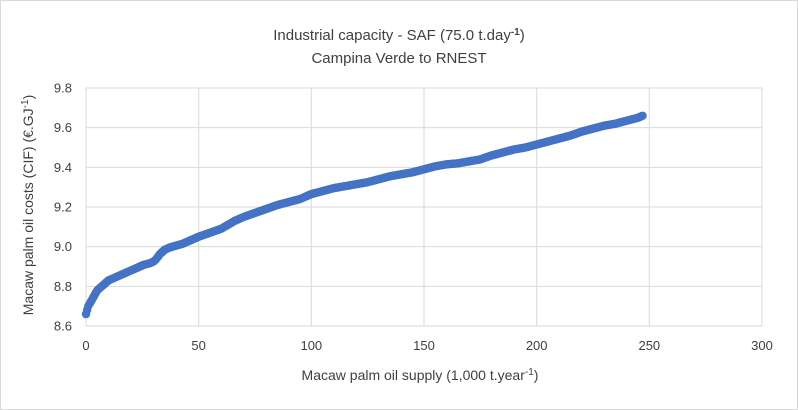  I want to click on y-tick-label: 8.6, so click(63, 326).